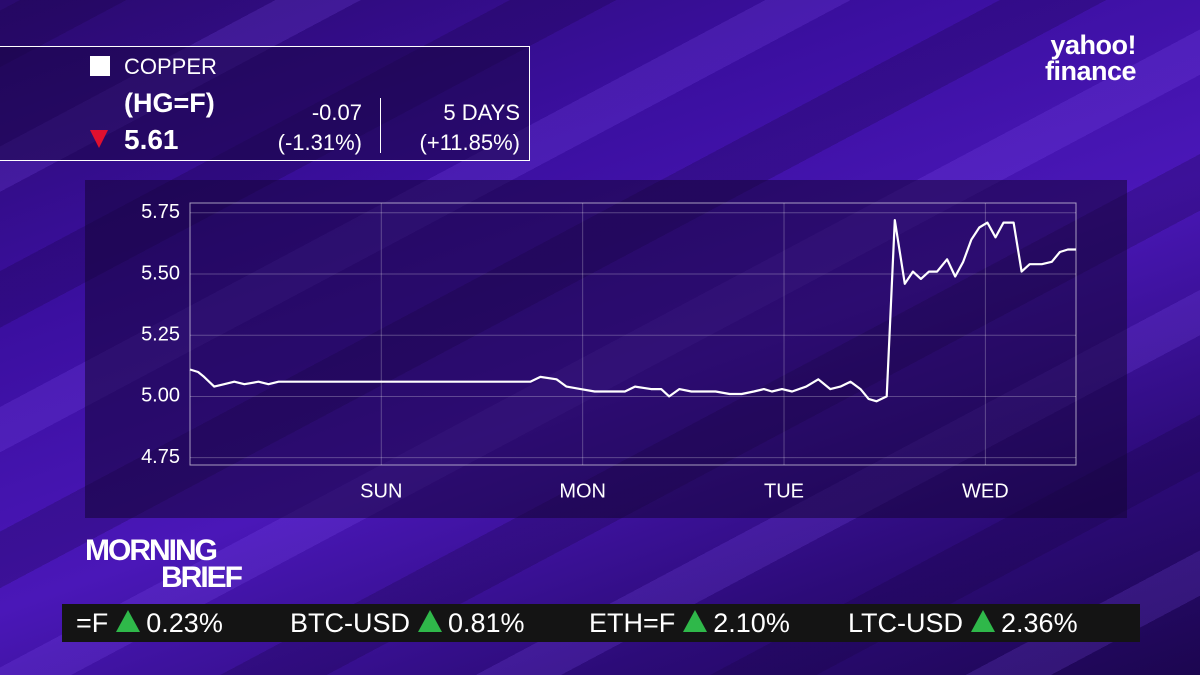  What do you see at coordinates (632, 623) in the screenshot?
I see `ticker-symbol: ETH=F` at bounding box center [632, 623].